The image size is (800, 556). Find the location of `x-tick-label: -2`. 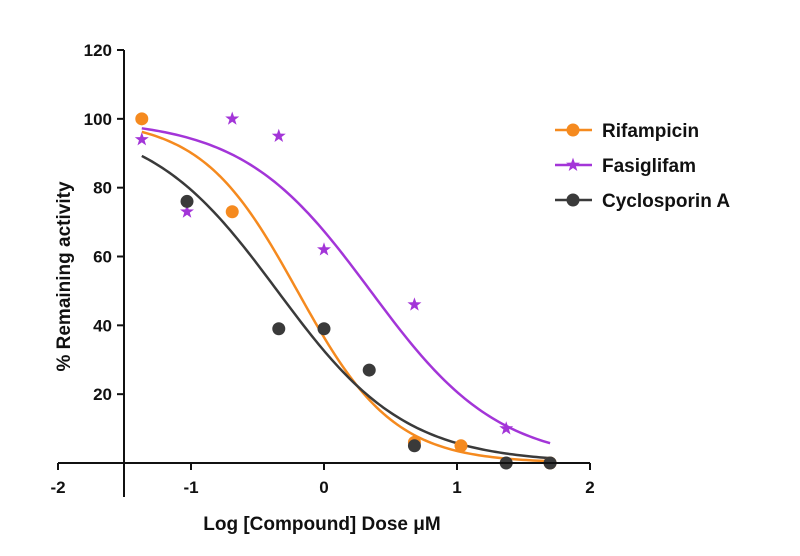

x-tick-label: -2 is located at coordinates (57, 487).